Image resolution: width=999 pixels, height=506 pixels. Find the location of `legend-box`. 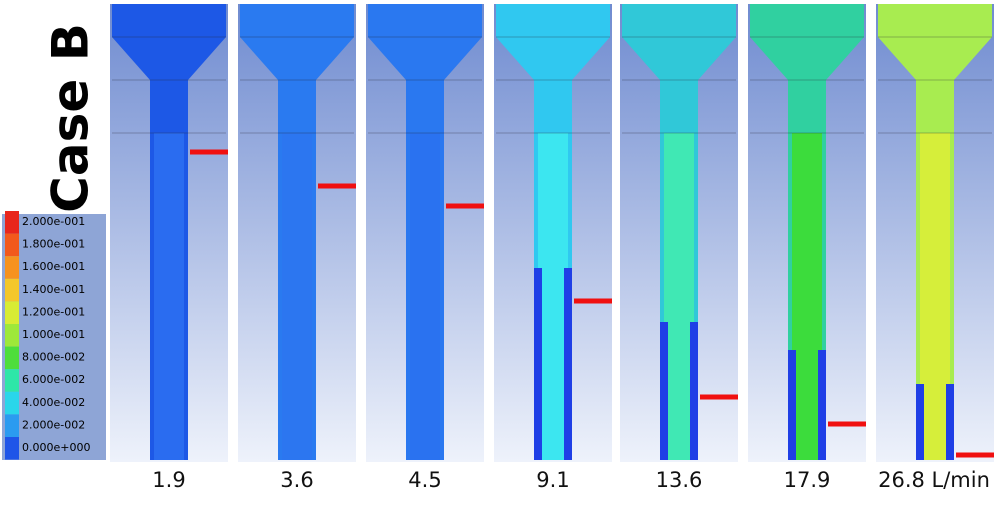

legend-box is located at coordinates (54, 337).